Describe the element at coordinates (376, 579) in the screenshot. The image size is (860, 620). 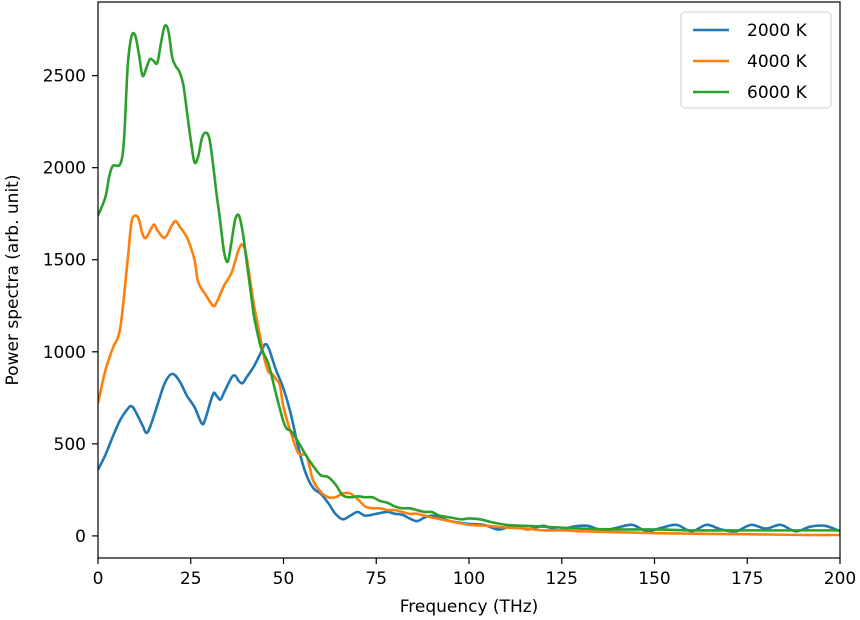
I see `x-tick-label: 75` at that location.